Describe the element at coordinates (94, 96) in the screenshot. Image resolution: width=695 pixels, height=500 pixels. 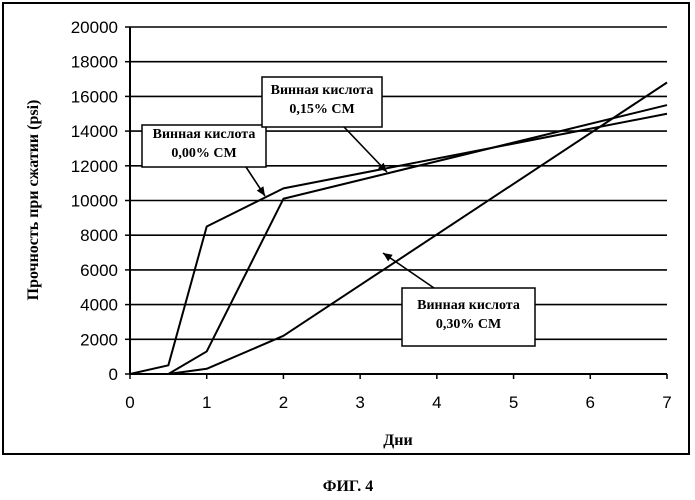
I see `y-tick-label: 16000` at that location.